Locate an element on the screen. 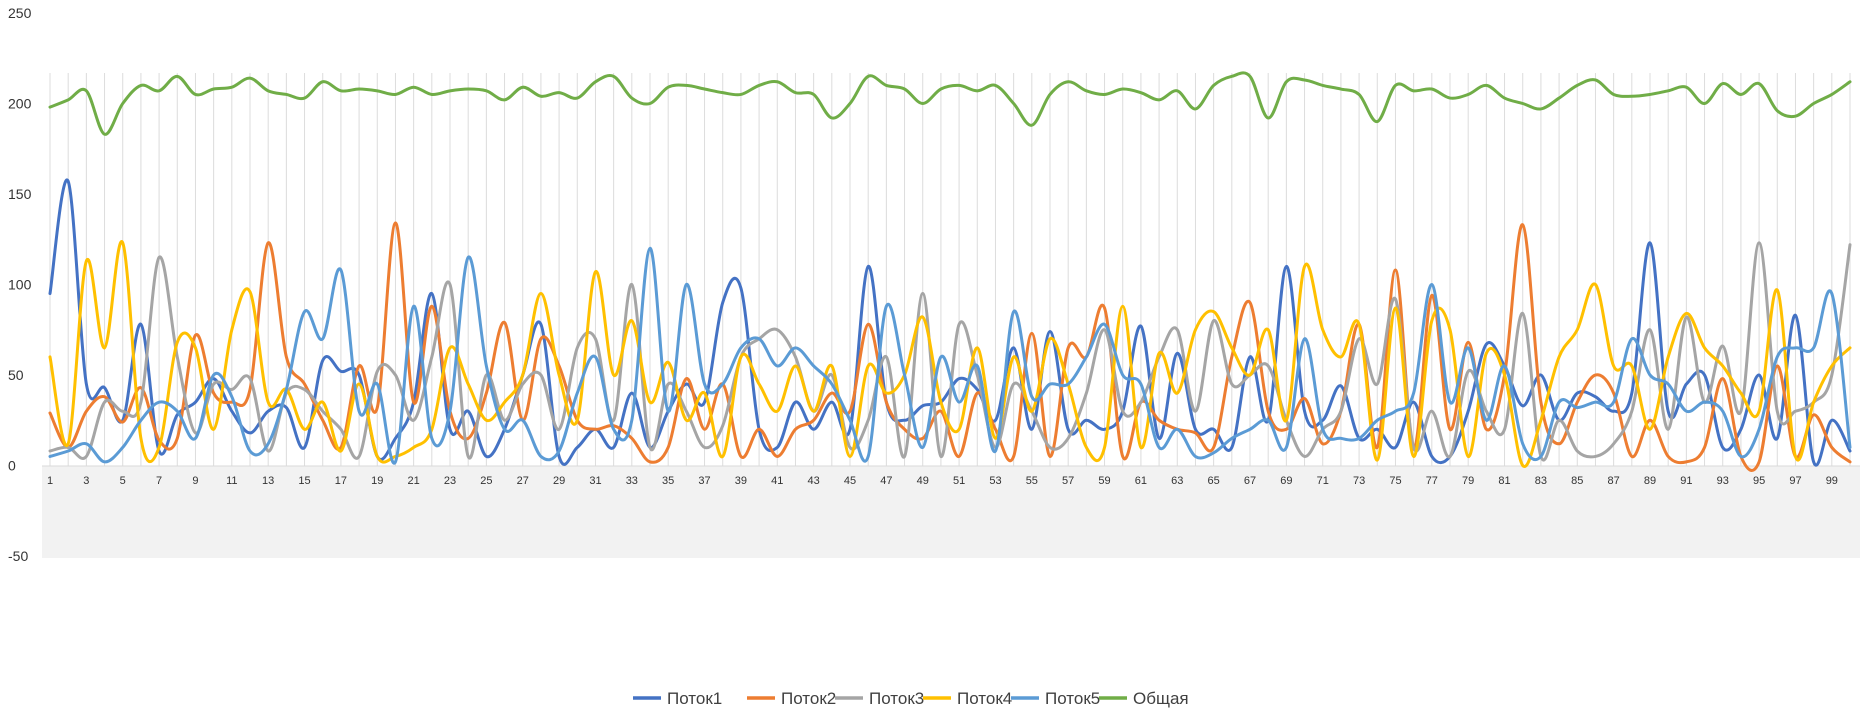 The height and width of the screenshot is (716, 1866). x-tick-label: 31 is located at coordinates (595, 481).